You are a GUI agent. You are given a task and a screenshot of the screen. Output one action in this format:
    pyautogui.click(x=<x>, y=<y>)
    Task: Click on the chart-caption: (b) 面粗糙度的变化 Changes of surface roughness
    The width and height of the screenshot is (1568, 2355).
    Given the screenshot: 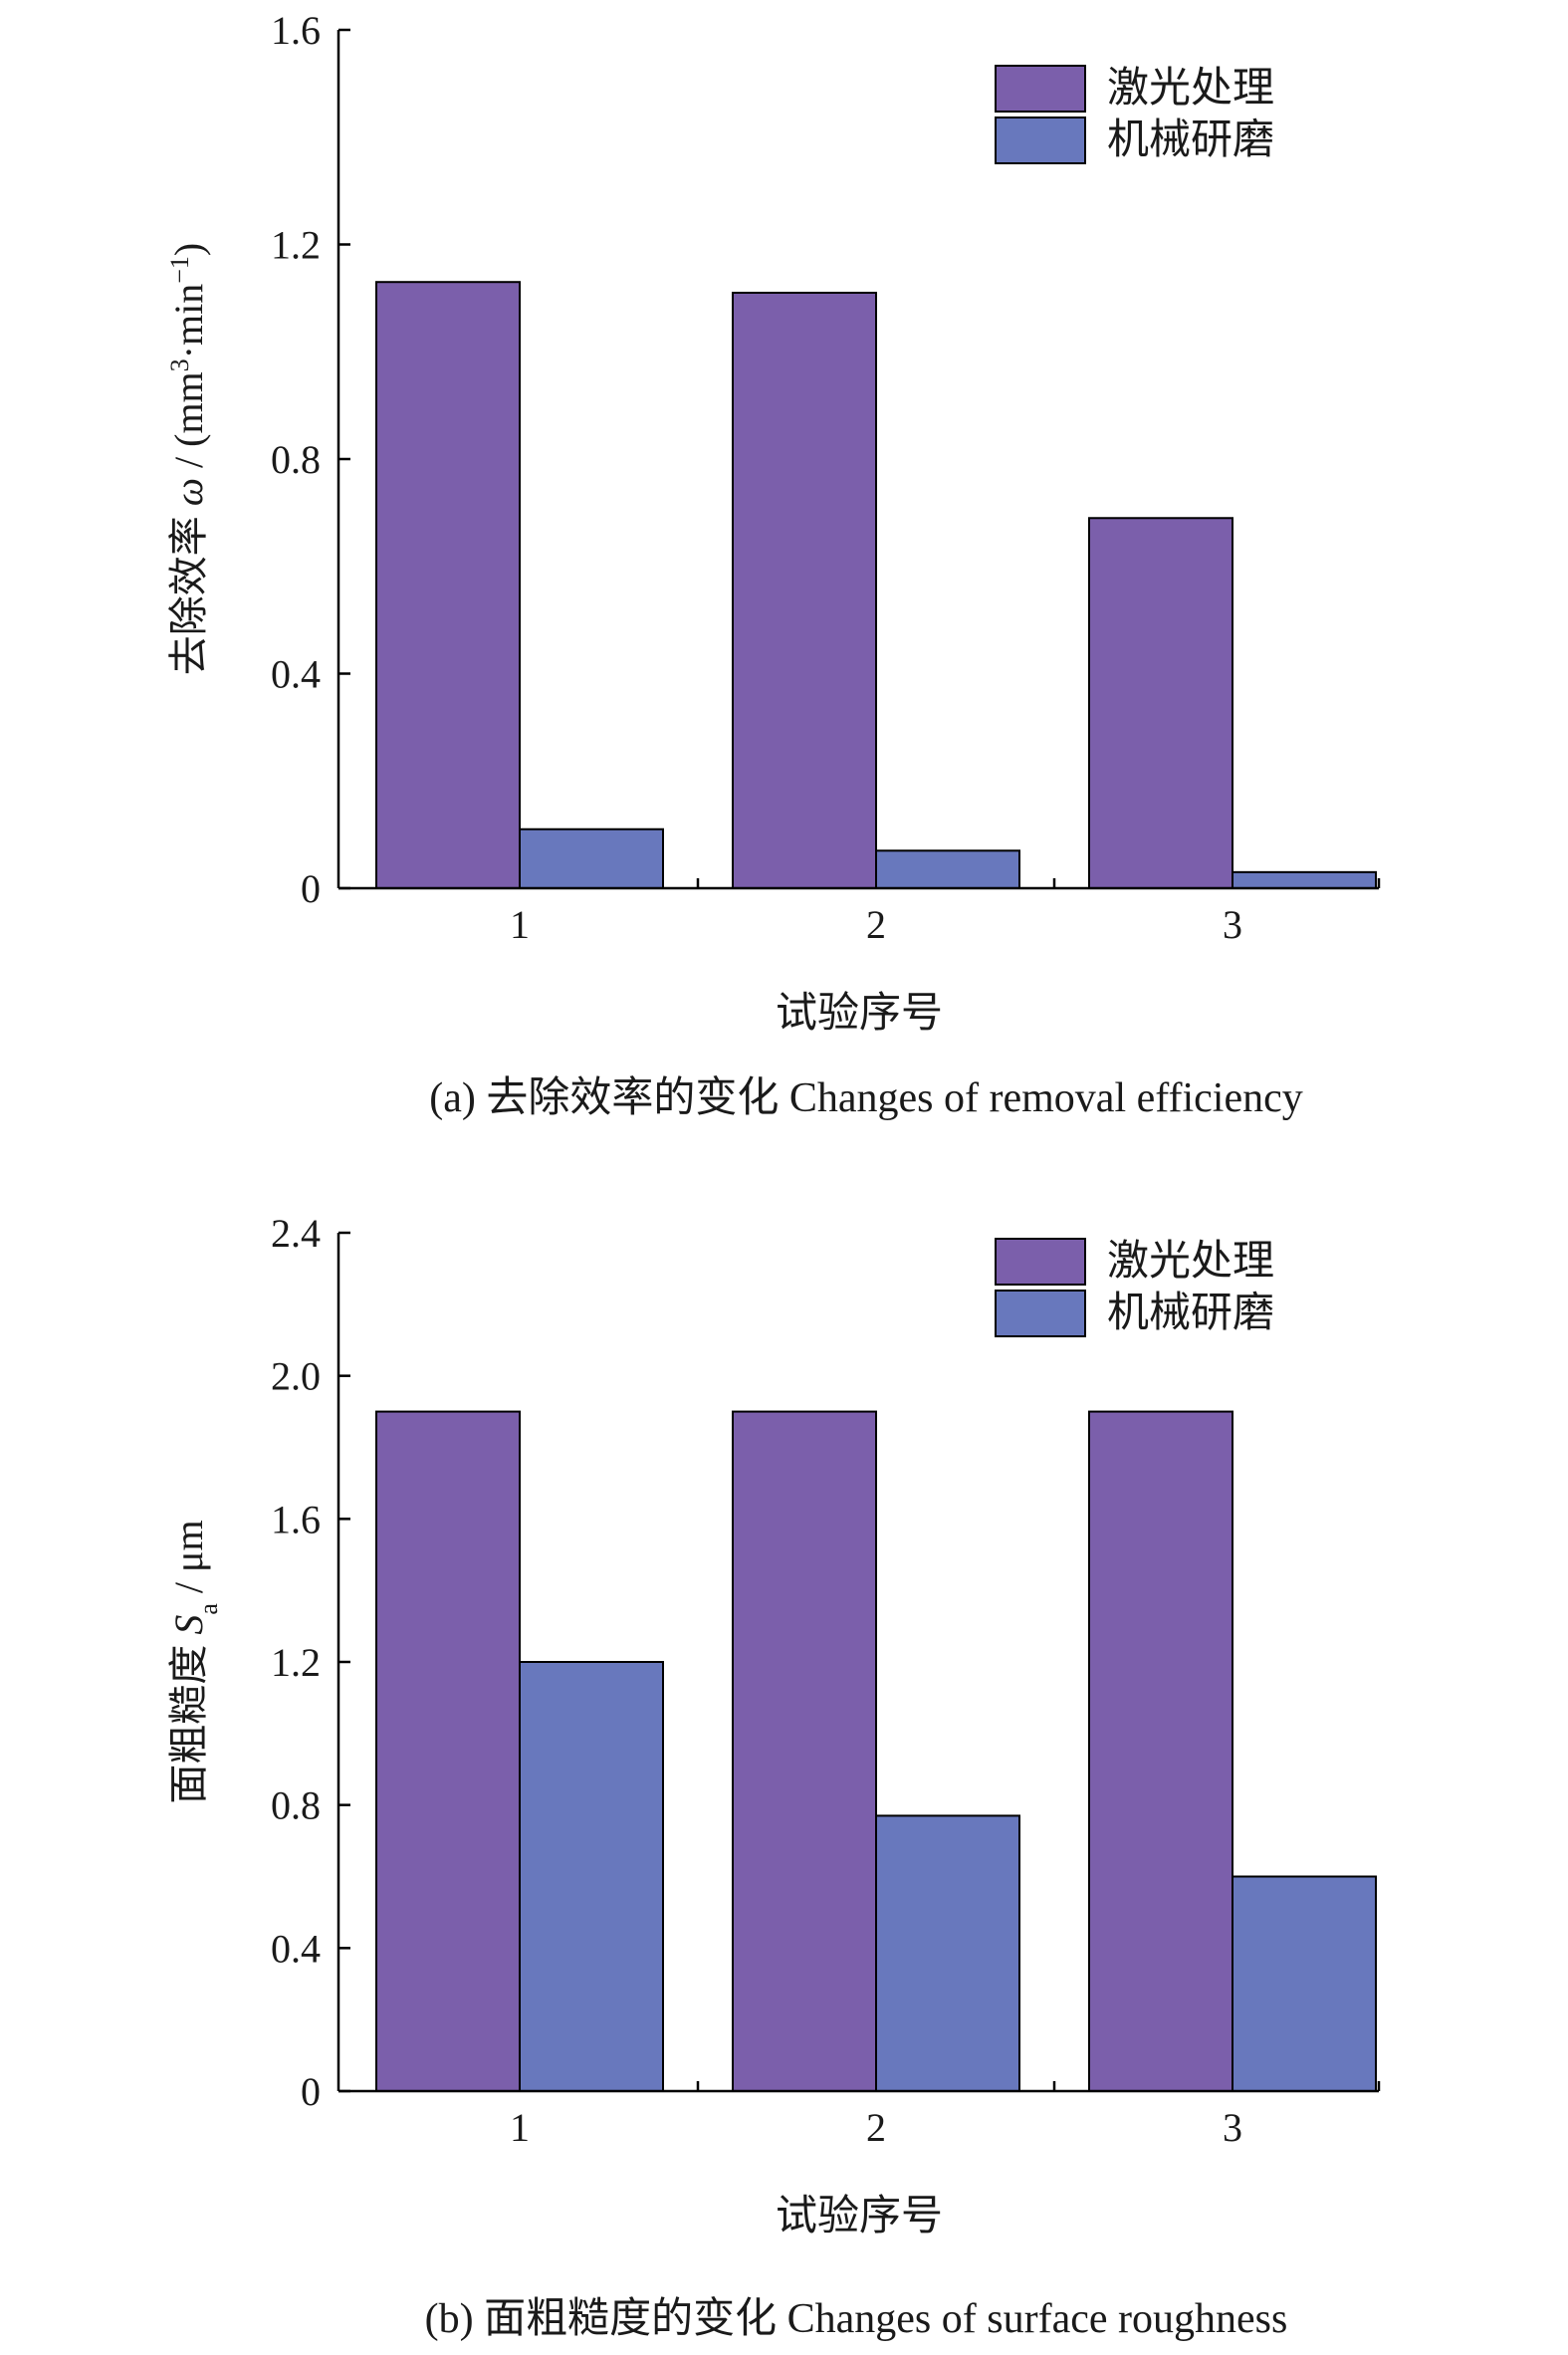 What is the action you would take?
    pyautogui.click(x=856, y=2318)
    